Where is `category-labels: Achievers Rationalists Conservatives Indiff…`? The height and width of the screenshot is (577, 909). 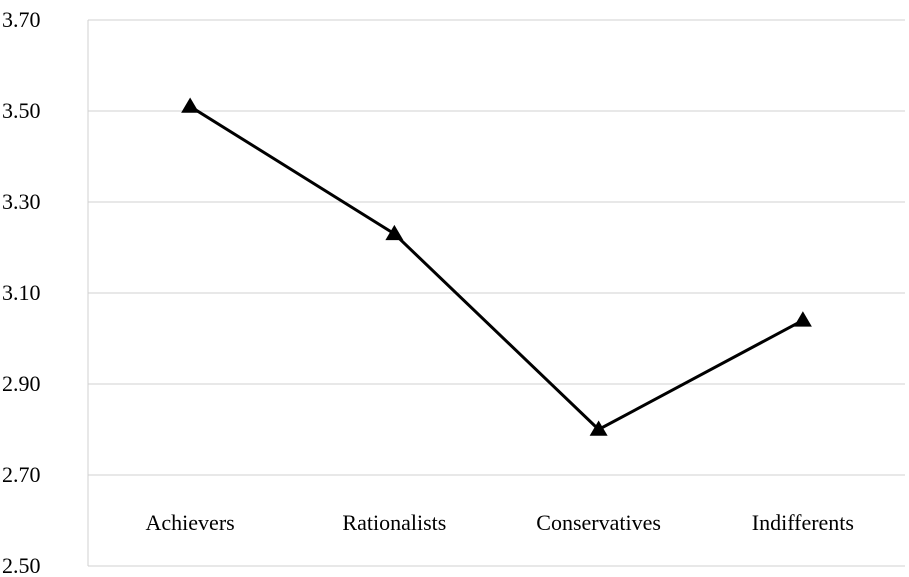
category-labels: Achievers Rationalists Conservatives Indiff… is located at coordinates (500, 522).